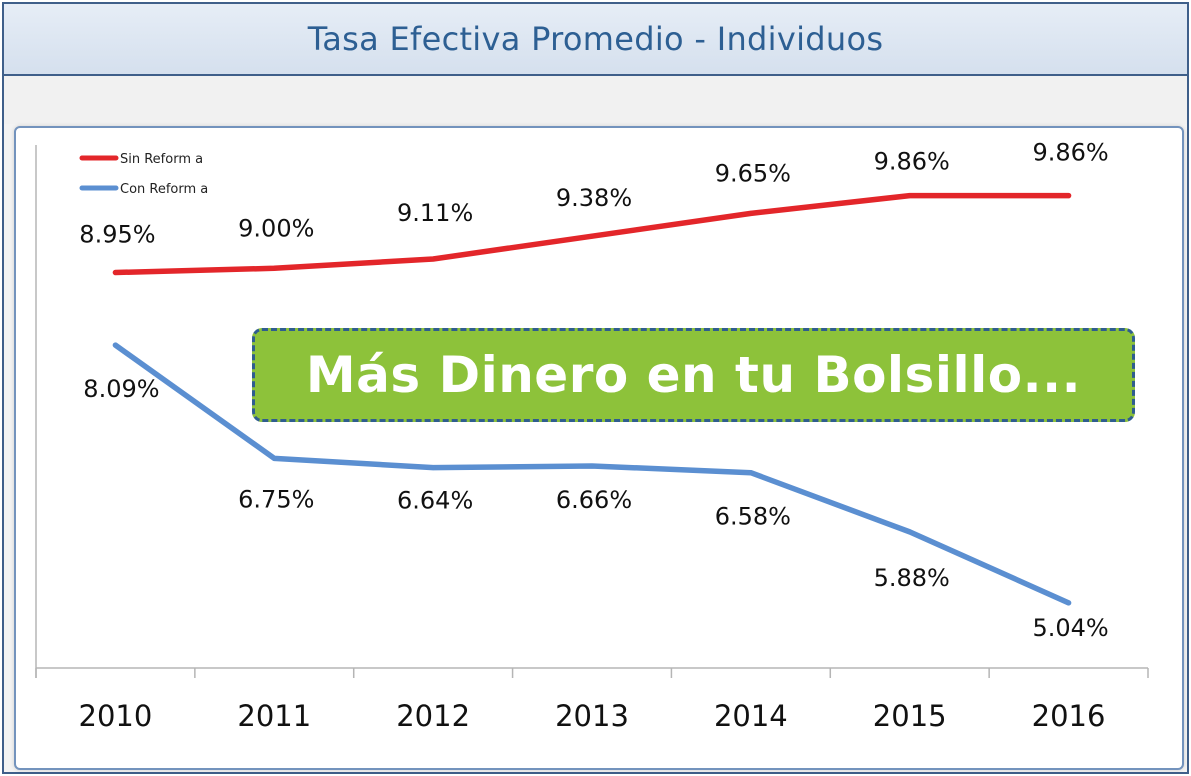  I want to click on x-tick-label-2014: 2014, so click(751, 716).